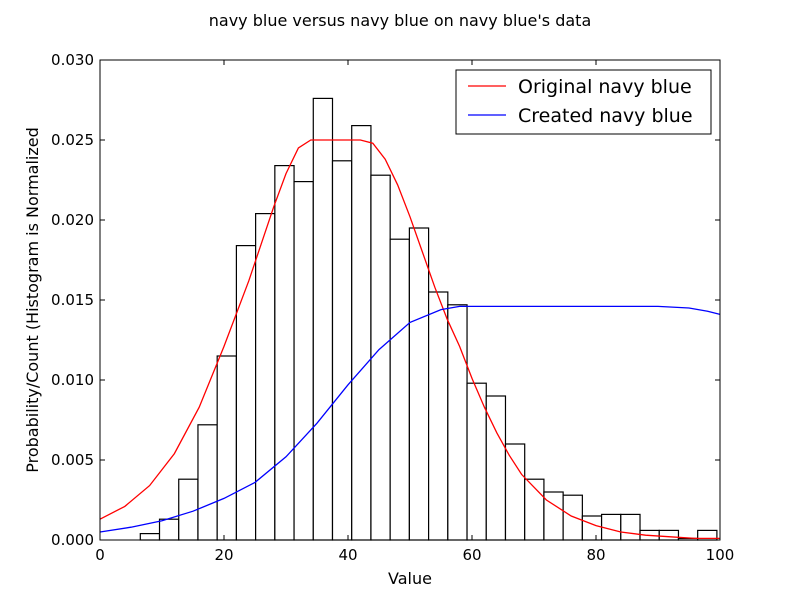 The width and height of the screenshot is (800, 600). What do you see at coordinates (720, 555) in the screenshot?
I see `x-tick-label: 100` at bounding box center [720, 555].